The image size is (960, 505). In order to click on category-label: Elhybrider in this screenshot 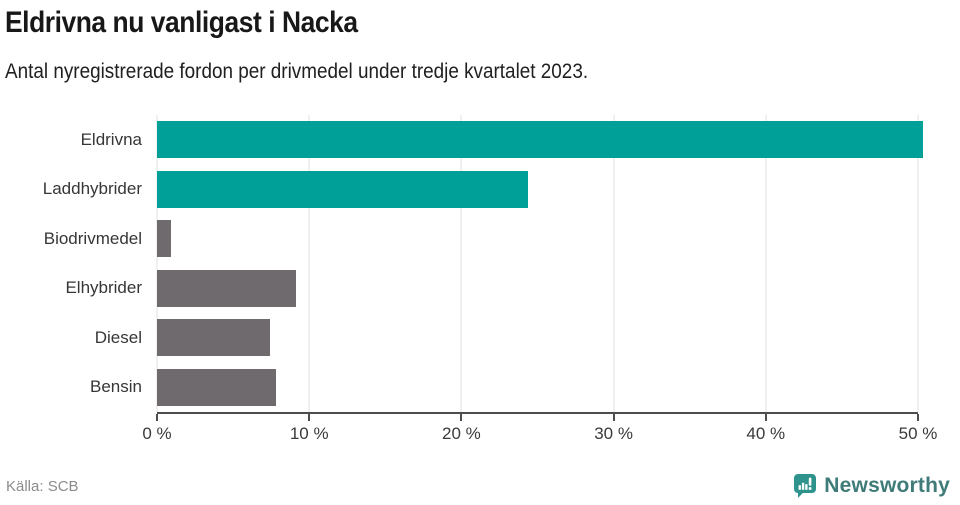, I will do `click(103, 288)`.